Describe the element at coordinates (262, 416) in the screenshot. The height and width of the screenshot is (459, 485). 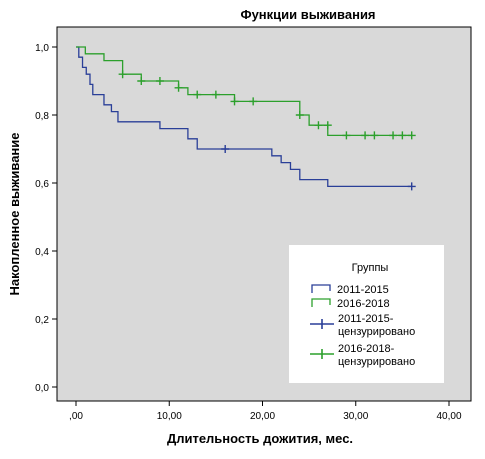
I see `x-tick-label: 20,00` at that location.